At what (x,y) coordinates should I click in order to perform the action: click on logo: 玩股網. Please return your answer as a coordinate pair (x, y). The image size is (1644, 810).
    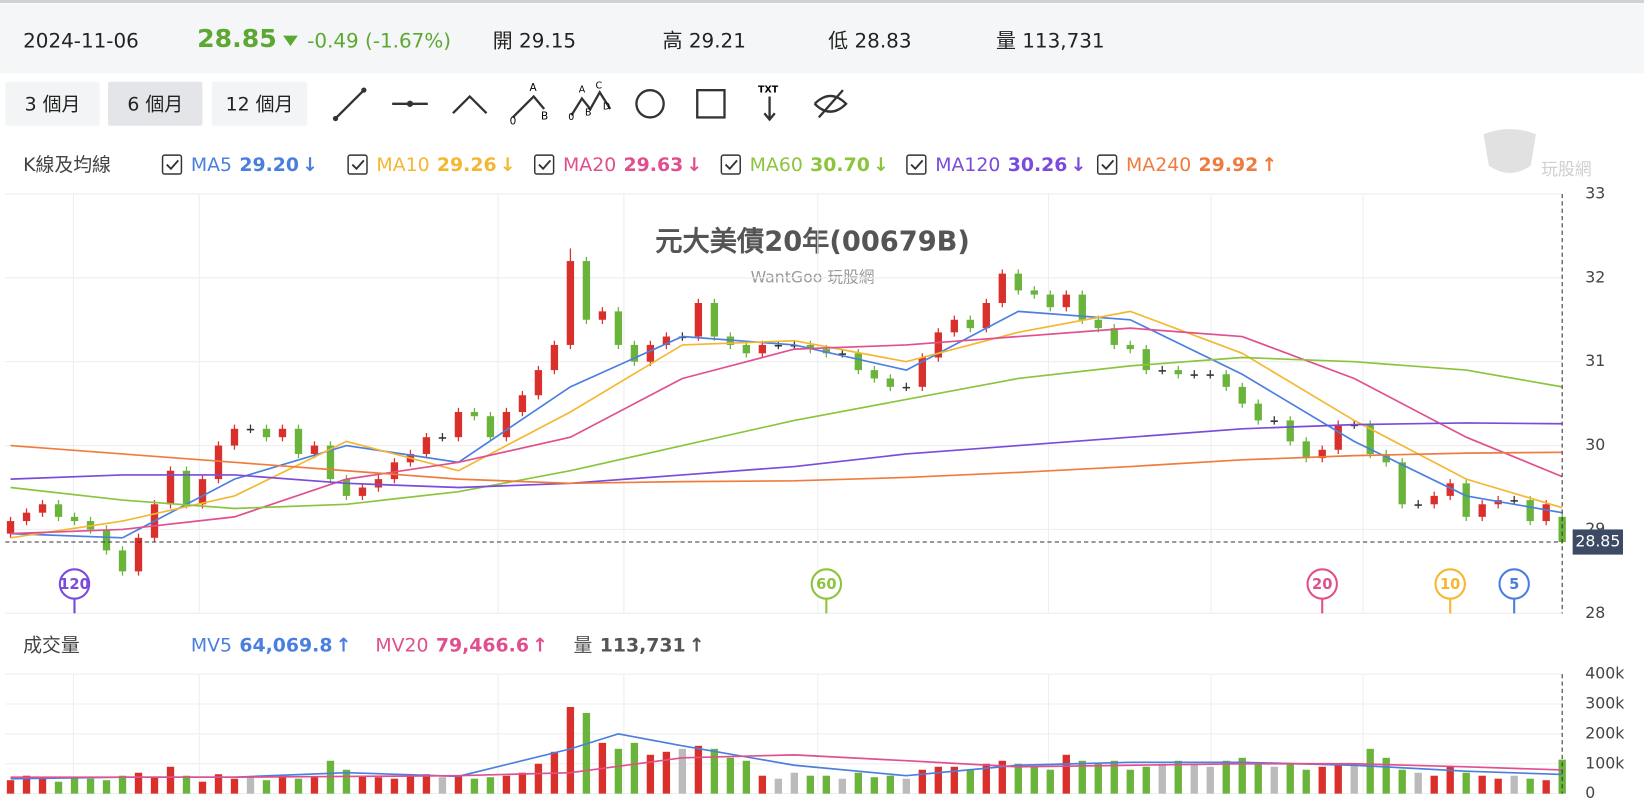
    Looking at the image, I should click on (1537, 153).